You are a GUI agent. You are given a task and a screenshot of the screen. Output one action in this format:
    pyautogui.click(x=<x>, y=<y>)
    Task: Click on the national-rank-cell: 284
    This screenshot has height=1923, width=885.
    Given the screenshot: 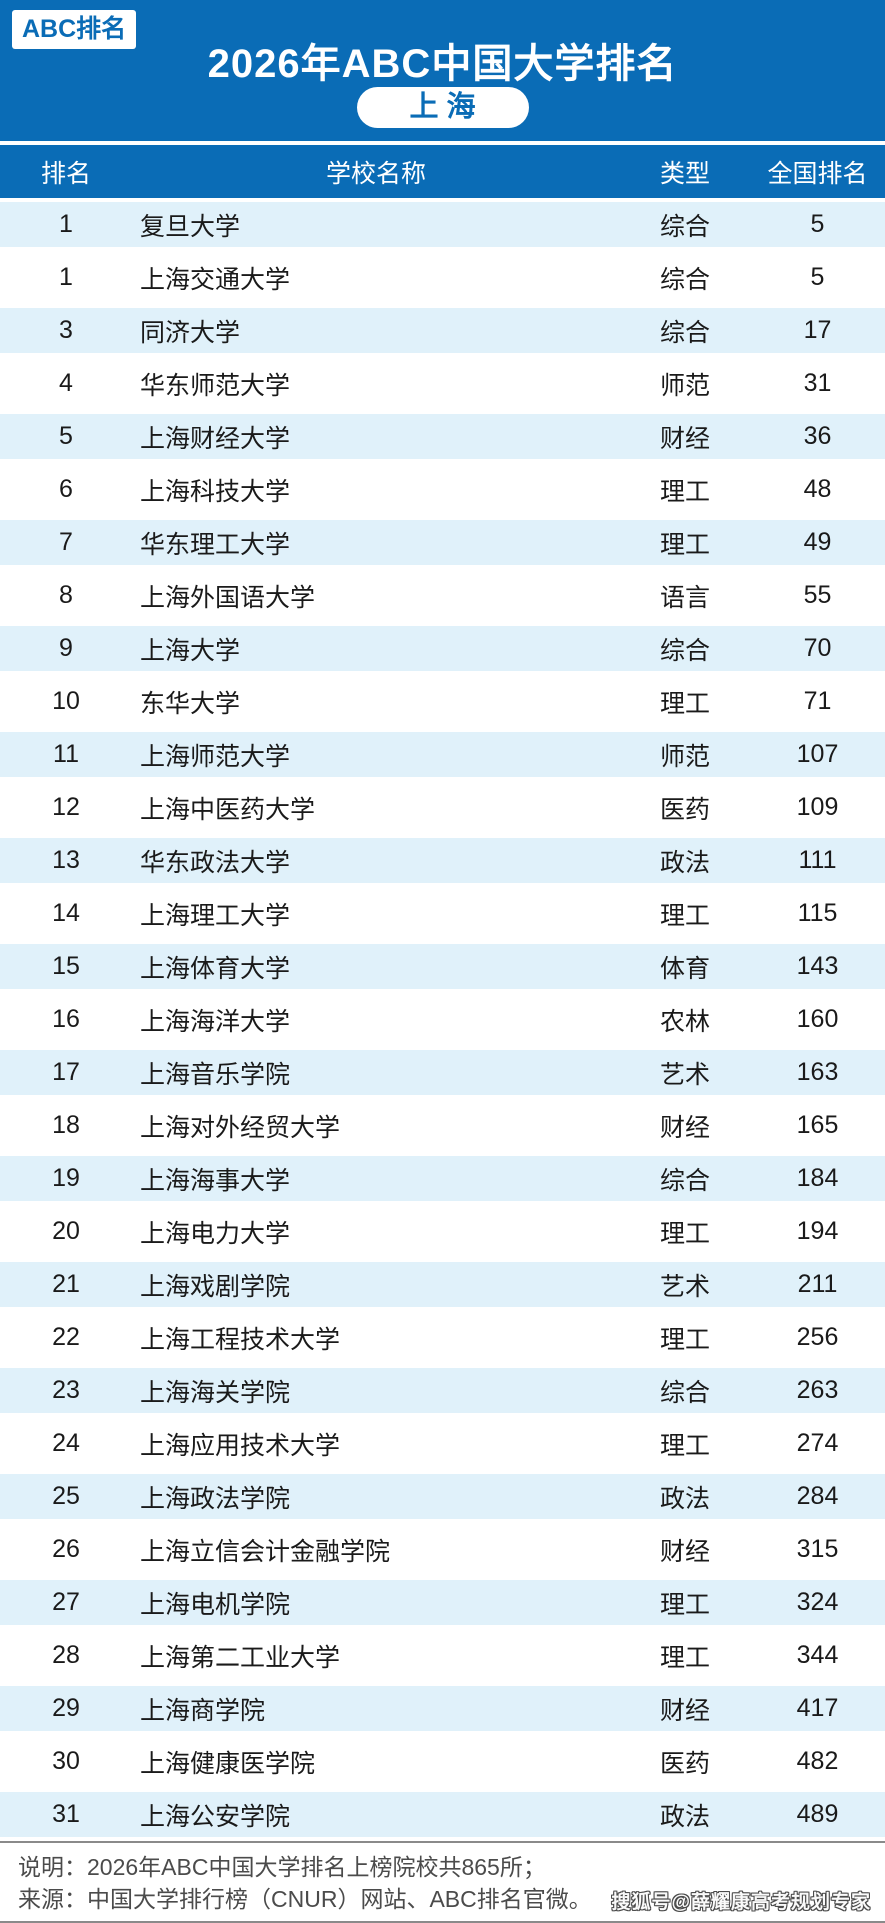 What is the action you would take?
    pyautogui.click(x=817, y=1496)
    